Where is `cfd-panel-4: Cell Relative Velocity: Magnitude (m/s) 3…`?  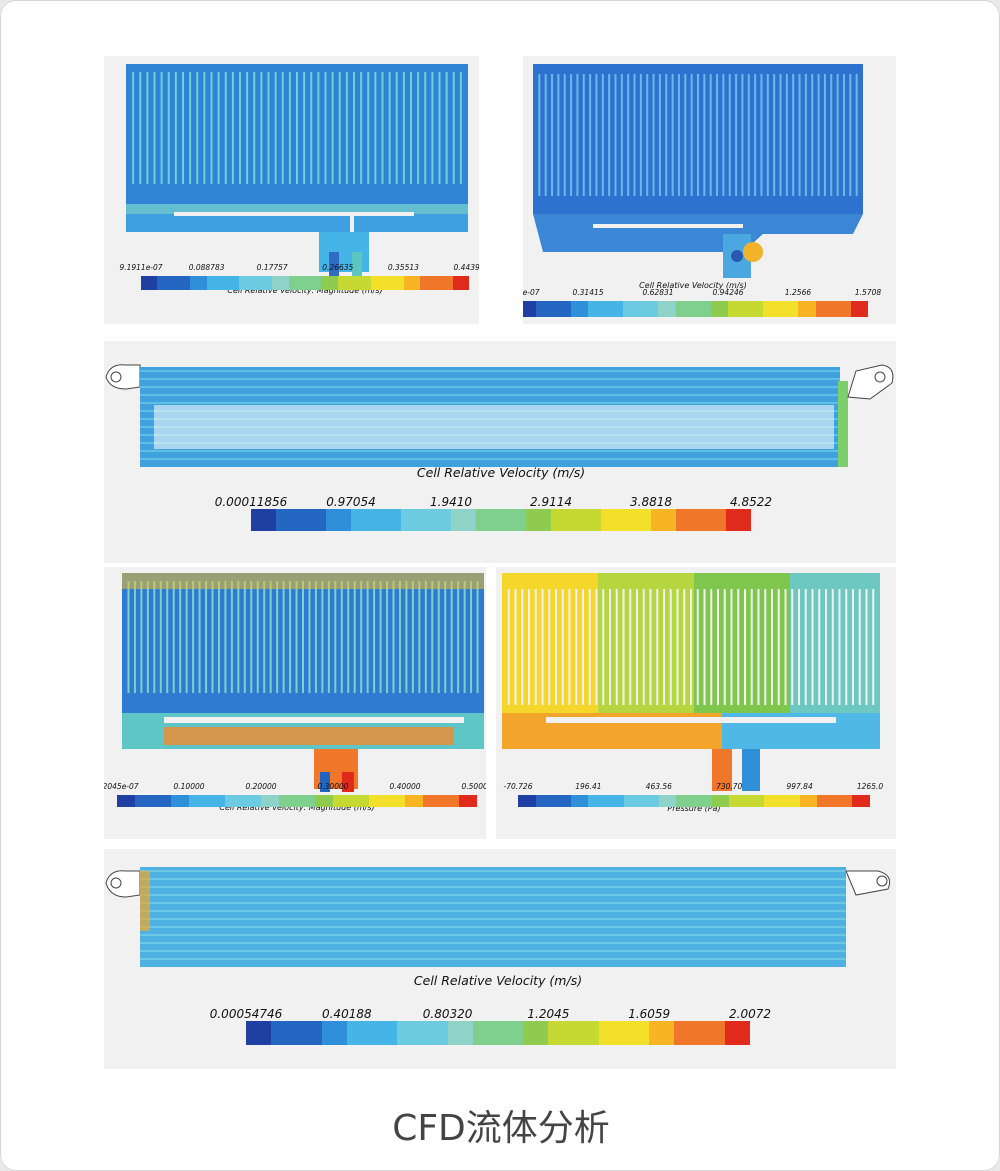 cfd-panel-4: Cell Relative Velocity: Magnitude (m/s) 3… is located at coordinates (295, 703).